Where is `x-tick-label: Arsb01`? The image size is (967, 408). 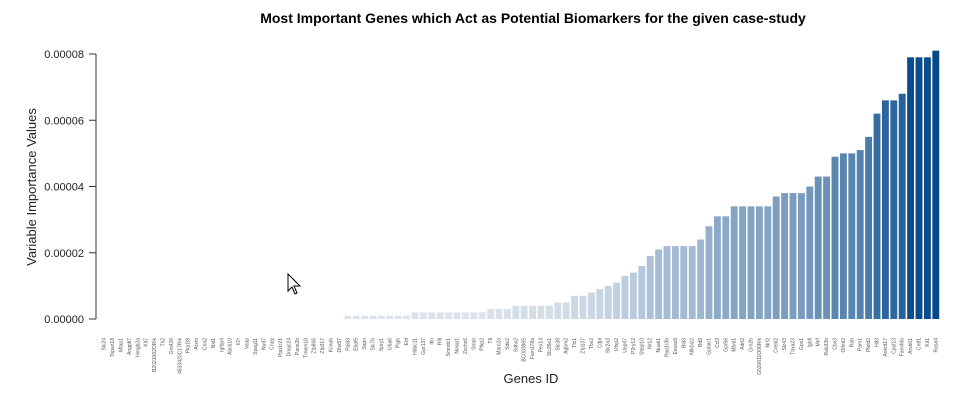
x-tick-label: Arsb01 is located at coordinates (911, 346).